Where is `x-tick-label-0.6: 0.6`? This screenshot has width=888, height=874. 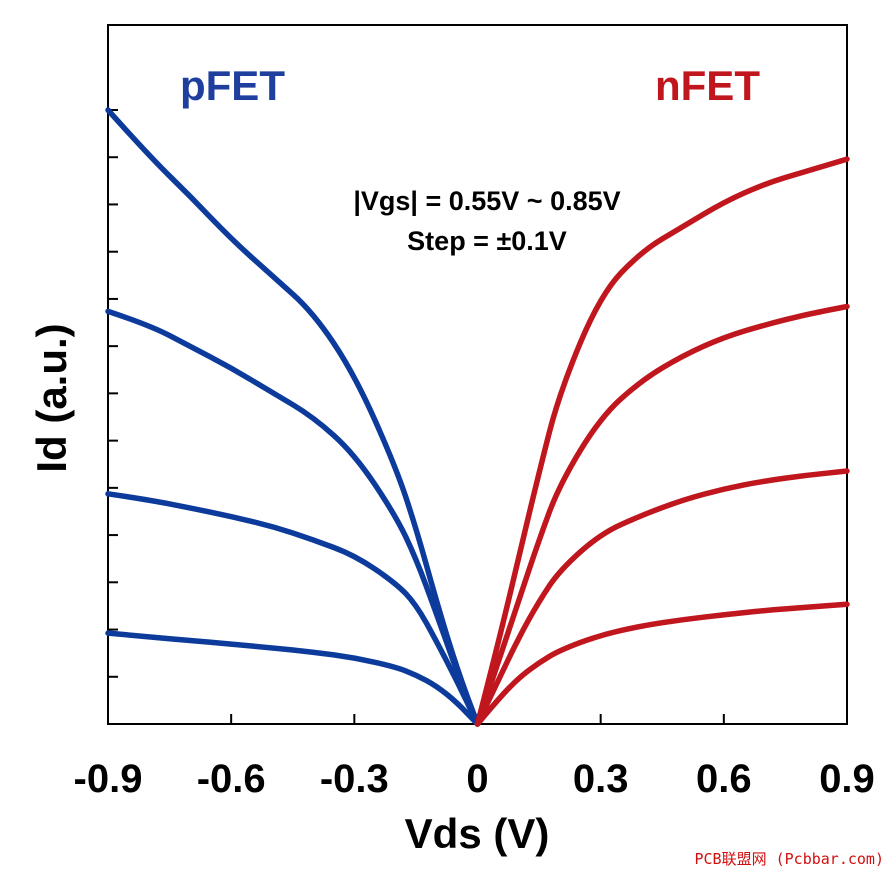 x-tick-label-0.6: 0.6 is located at coordinates (724, 779).